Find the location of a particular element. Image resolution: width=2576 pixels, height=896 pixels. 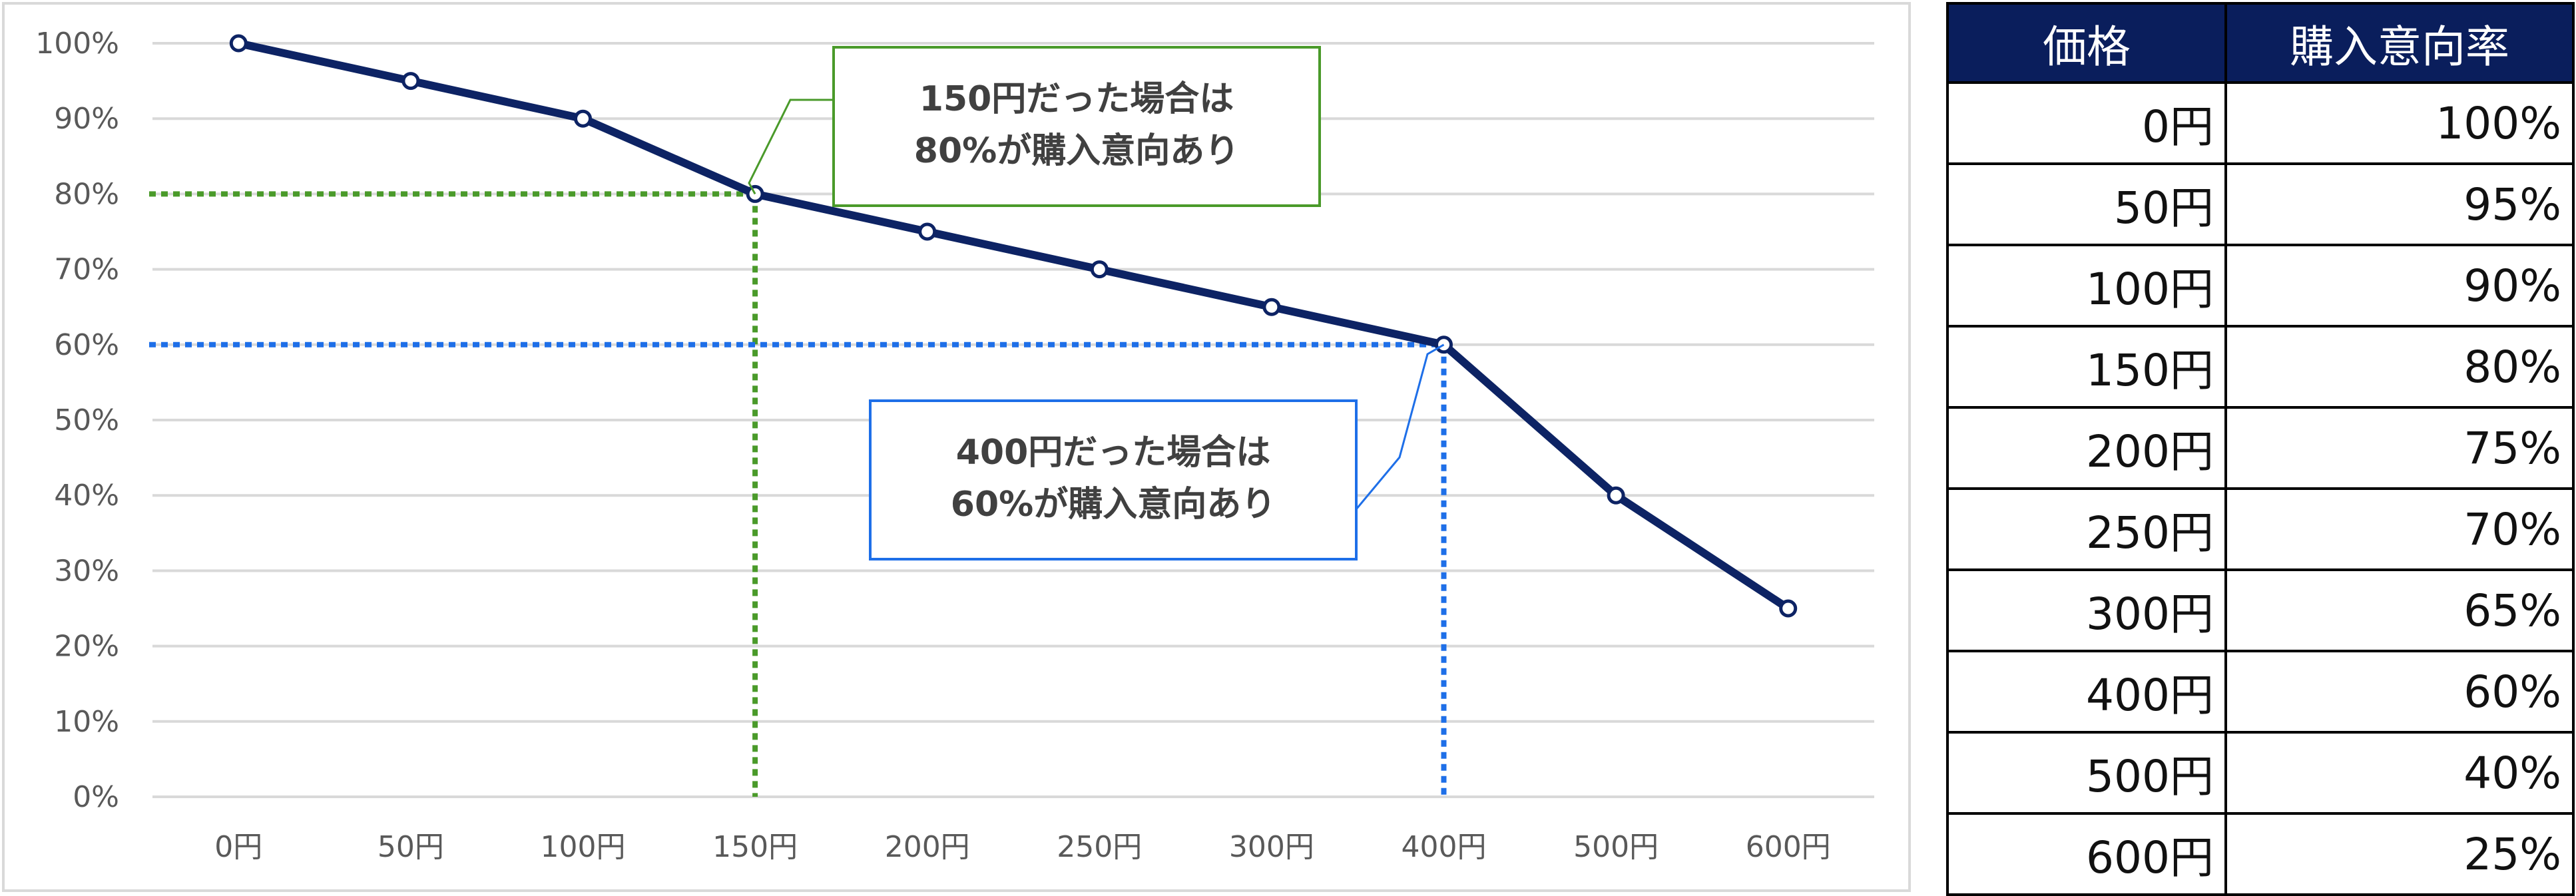

rate-cell: 65% is located at coordinates (2400, 610).